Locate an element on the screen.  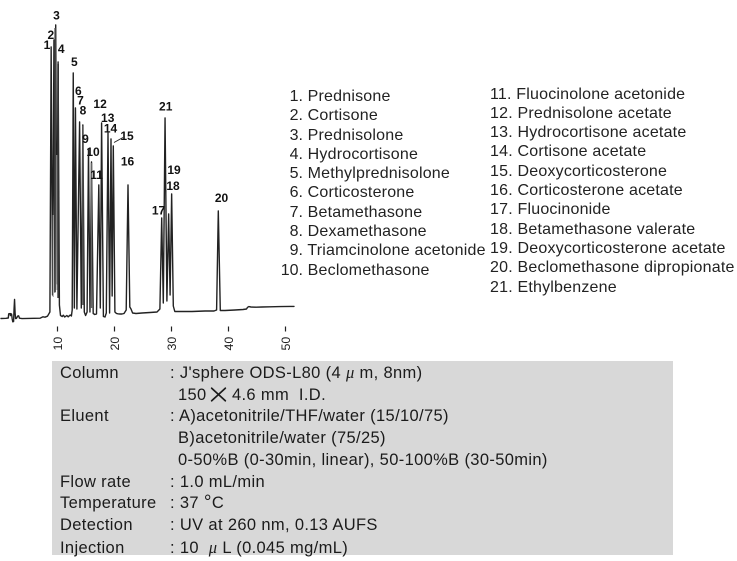
svg-text: 12 is located at coordinates (100, 104).